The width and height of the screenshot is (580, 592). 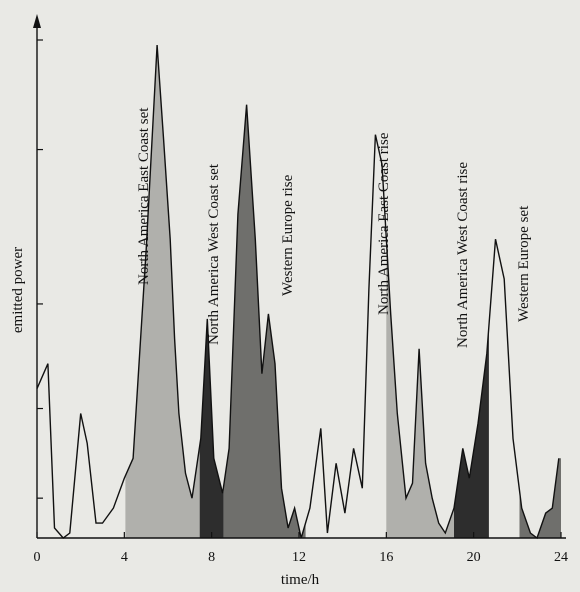 What do you see at coordinates (561, 557) in the screenshot?
I see `x-tick-label: 24` at bounding box center [561, 557].